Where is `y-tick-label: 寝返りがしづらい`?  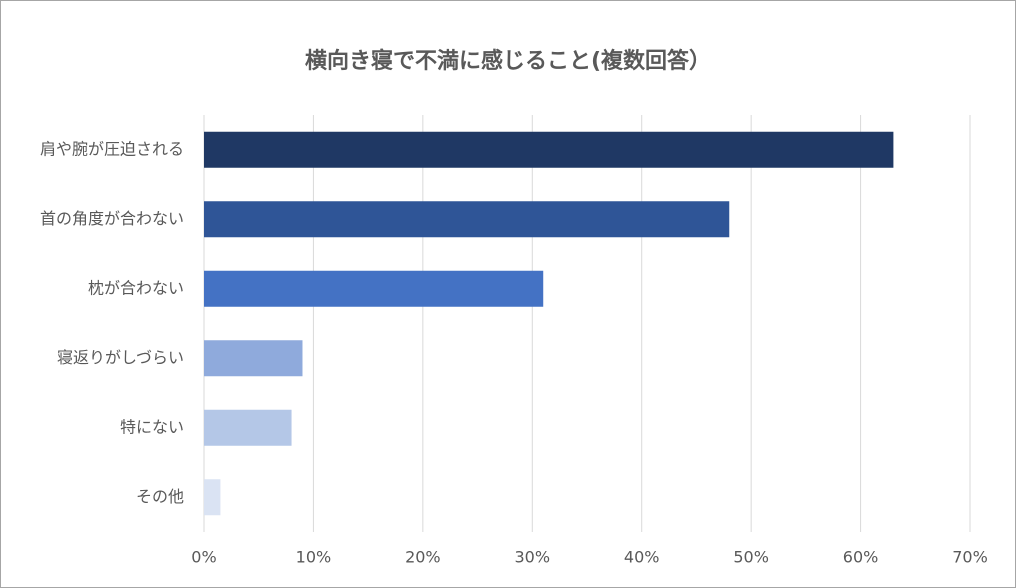 y-tick-label: 寝返りがしづらい is located at coordinates (120, 357).